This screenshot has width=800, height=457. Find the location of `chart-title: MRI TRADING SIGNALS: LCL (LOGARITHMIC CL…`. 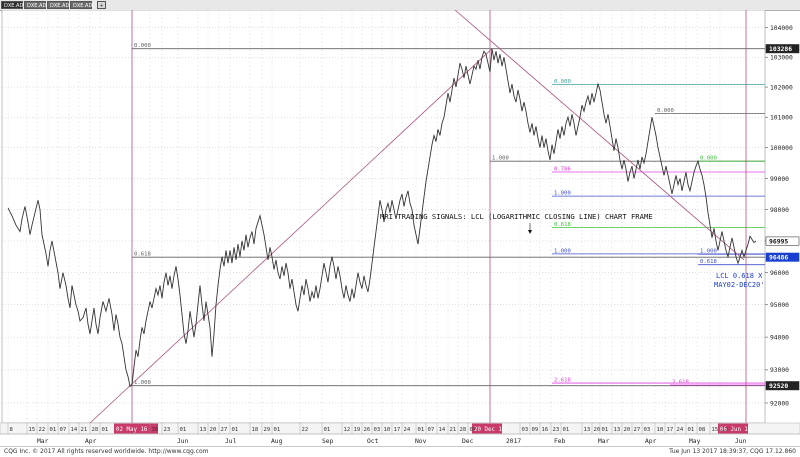

chart-title: MRI TRADING SIGNALS: LCL (LOGARITHMIC CL… is located at coordinates (516, 216).